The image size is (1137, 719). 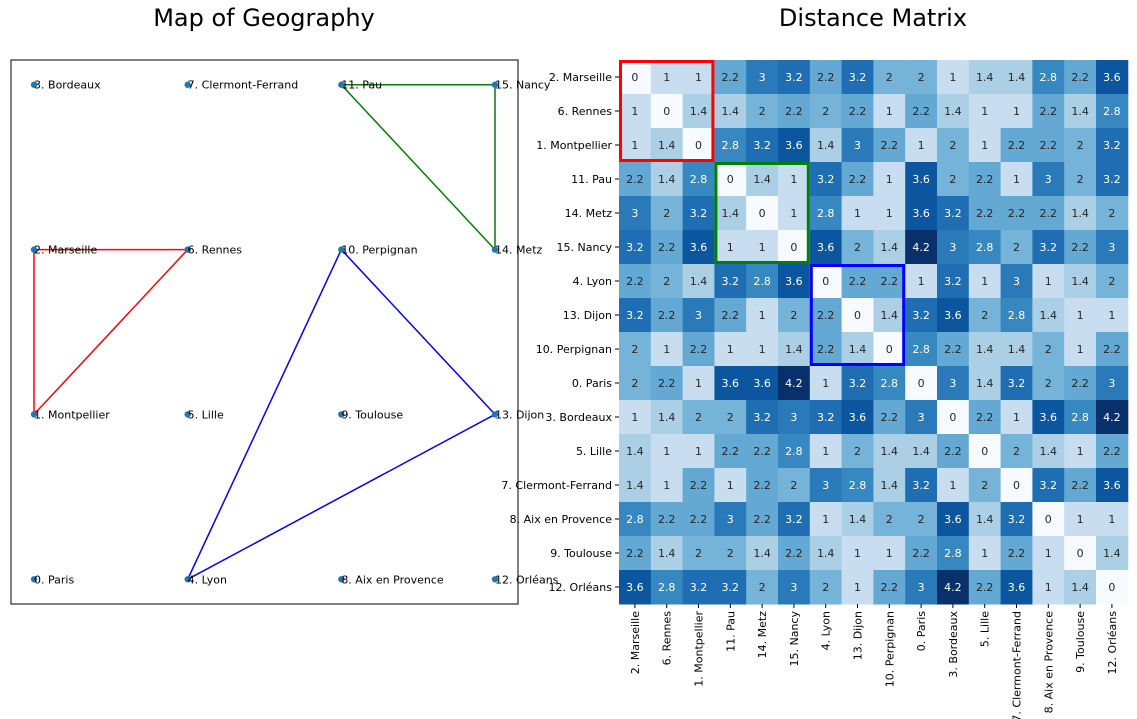 I want to click on city-label-8-aix-en-provence: 8. Aix en Provence, so click(x=392, y=579).